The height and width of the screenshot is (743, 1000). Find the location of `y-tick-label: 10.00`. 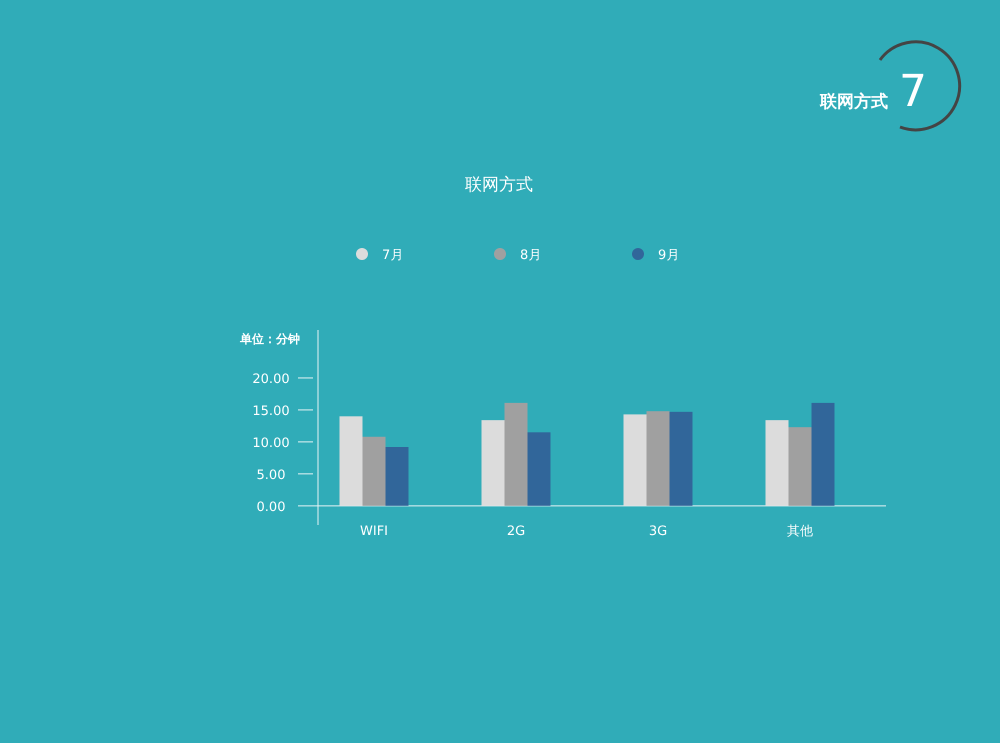

y-tick-label: 10.00 is located at coordinates (271, 443).